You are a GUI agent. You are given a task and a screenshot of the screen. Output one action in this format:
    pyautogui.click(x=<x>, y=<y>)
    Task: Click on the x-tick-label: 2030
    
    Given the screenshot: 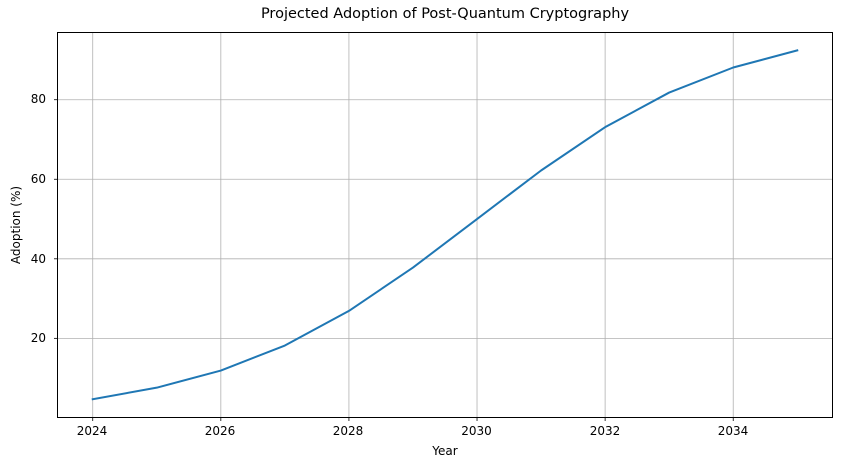 What is the action you would take?
    pyautogui.click(x=476, y=431)
    